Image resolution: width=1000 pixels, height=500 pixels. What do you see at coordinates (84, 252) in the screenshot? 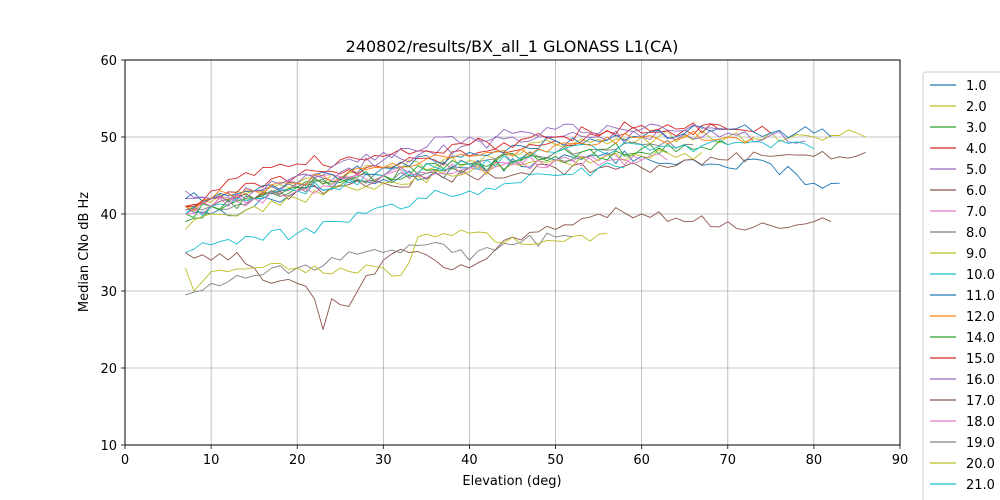
I see `y-axis-label: Median CNo dB Hz` at bounding box center [84, 252].